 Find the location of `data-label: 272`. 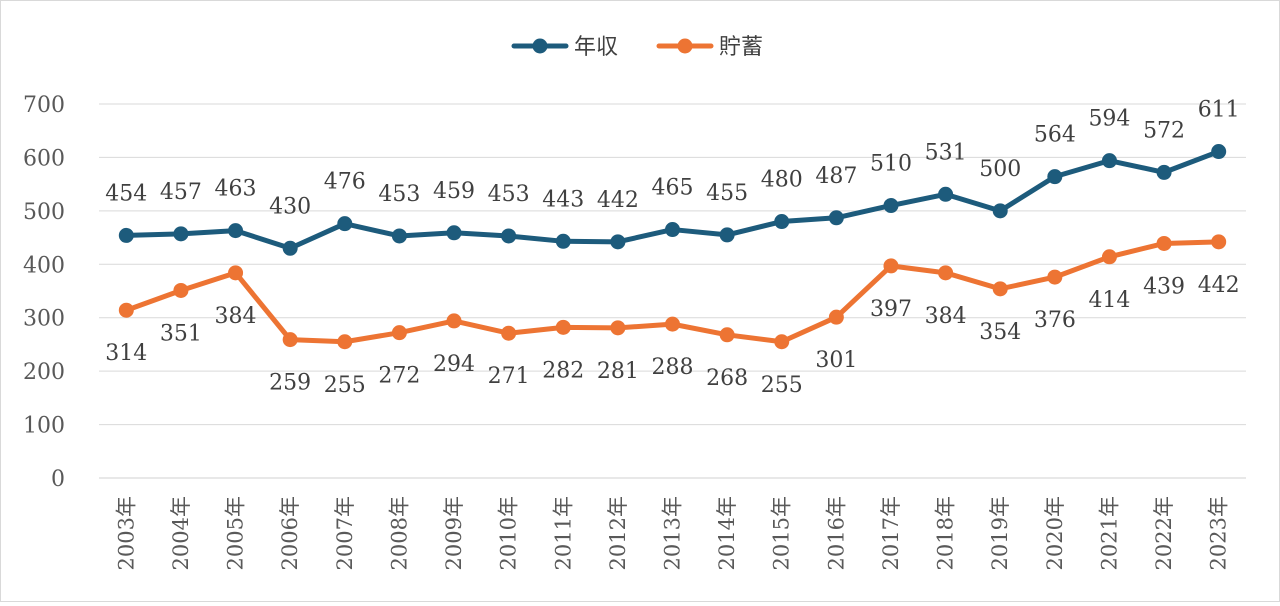

data-label: 272 is located at coordinates (399, 376).